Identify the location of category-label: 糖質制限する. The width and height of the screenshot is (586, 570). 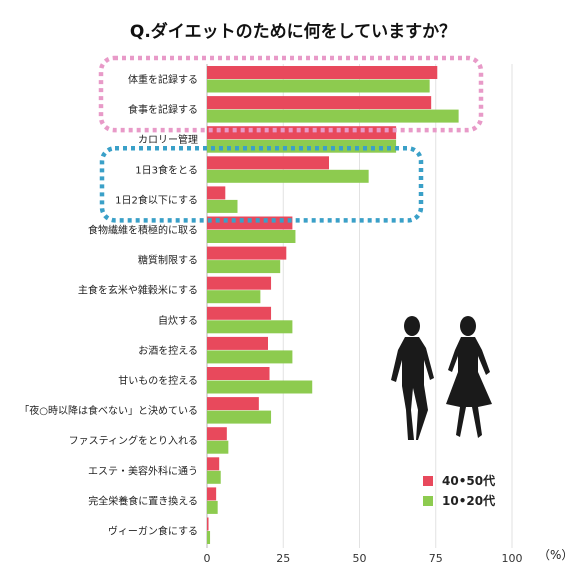
(168, 260).